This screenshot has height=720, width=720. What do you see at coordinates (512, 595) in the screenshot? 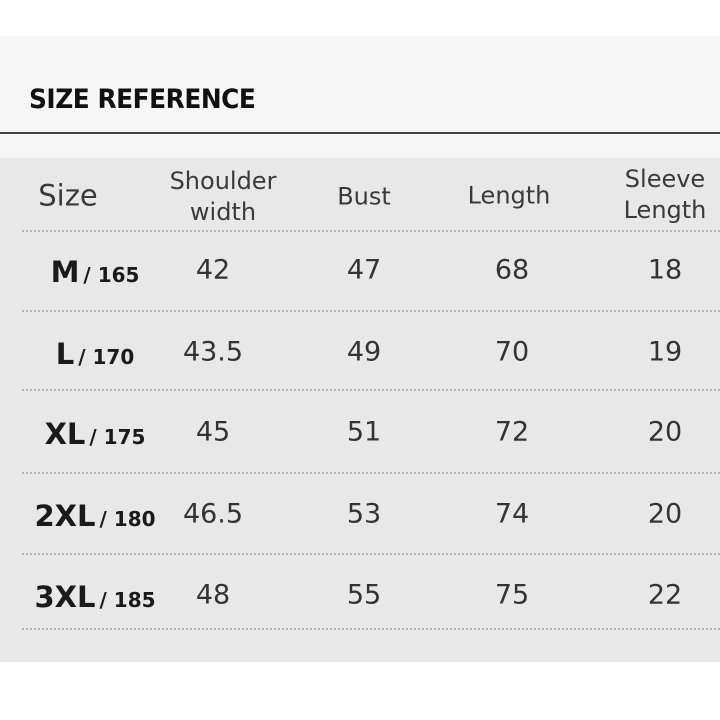
I see `cell-length: 75` at bounding box center [512, 595].